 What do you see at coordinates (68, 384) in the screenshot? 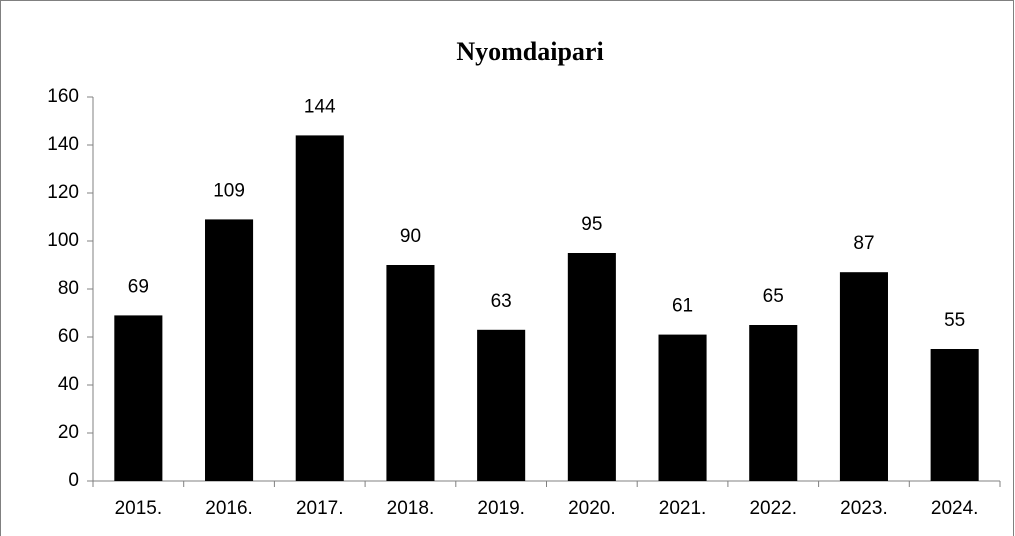
I see `y-tick-label: 40` at bounding box center [68, 384].